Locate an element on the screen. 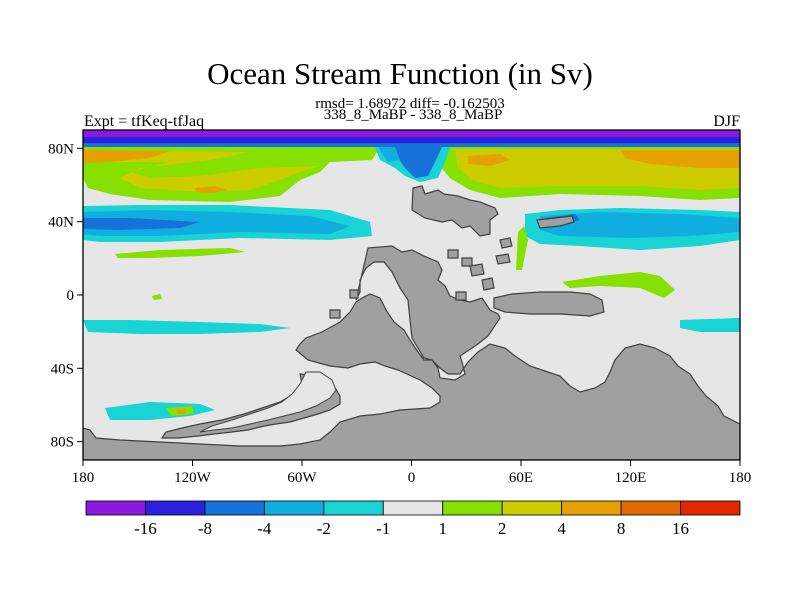 This screenshot has height=600, width=800. y-tick-label: 40S is located at coordinates (62, 369).